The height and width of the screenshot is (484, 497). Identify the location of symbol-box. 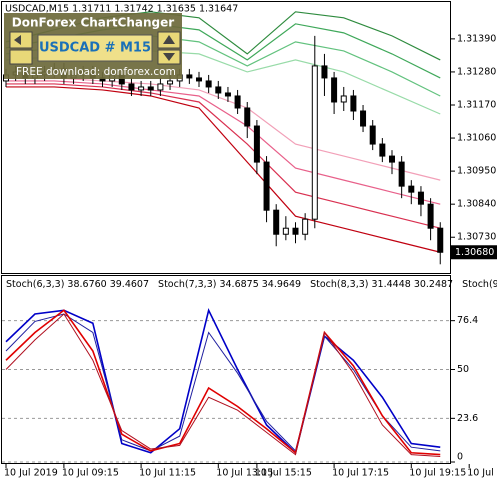
(95, 48).